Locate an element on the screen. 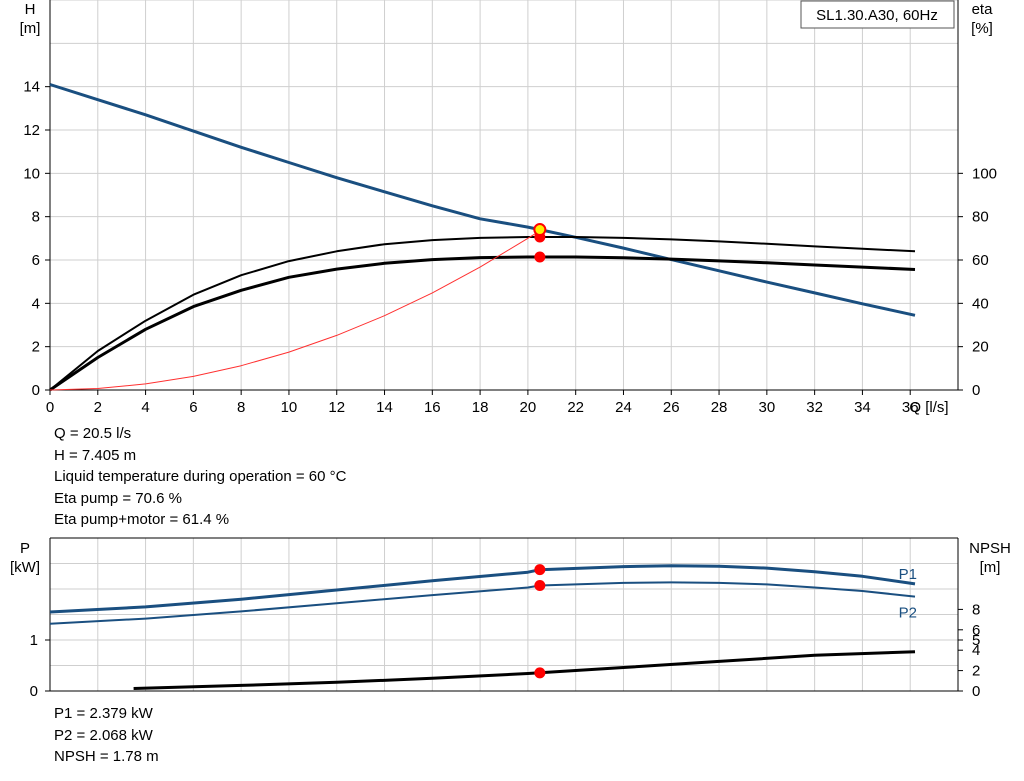 Image resolution: width=1024 pixels, height=781 pixels. y-tick-label: 4 is located at coordinates (36, 303).